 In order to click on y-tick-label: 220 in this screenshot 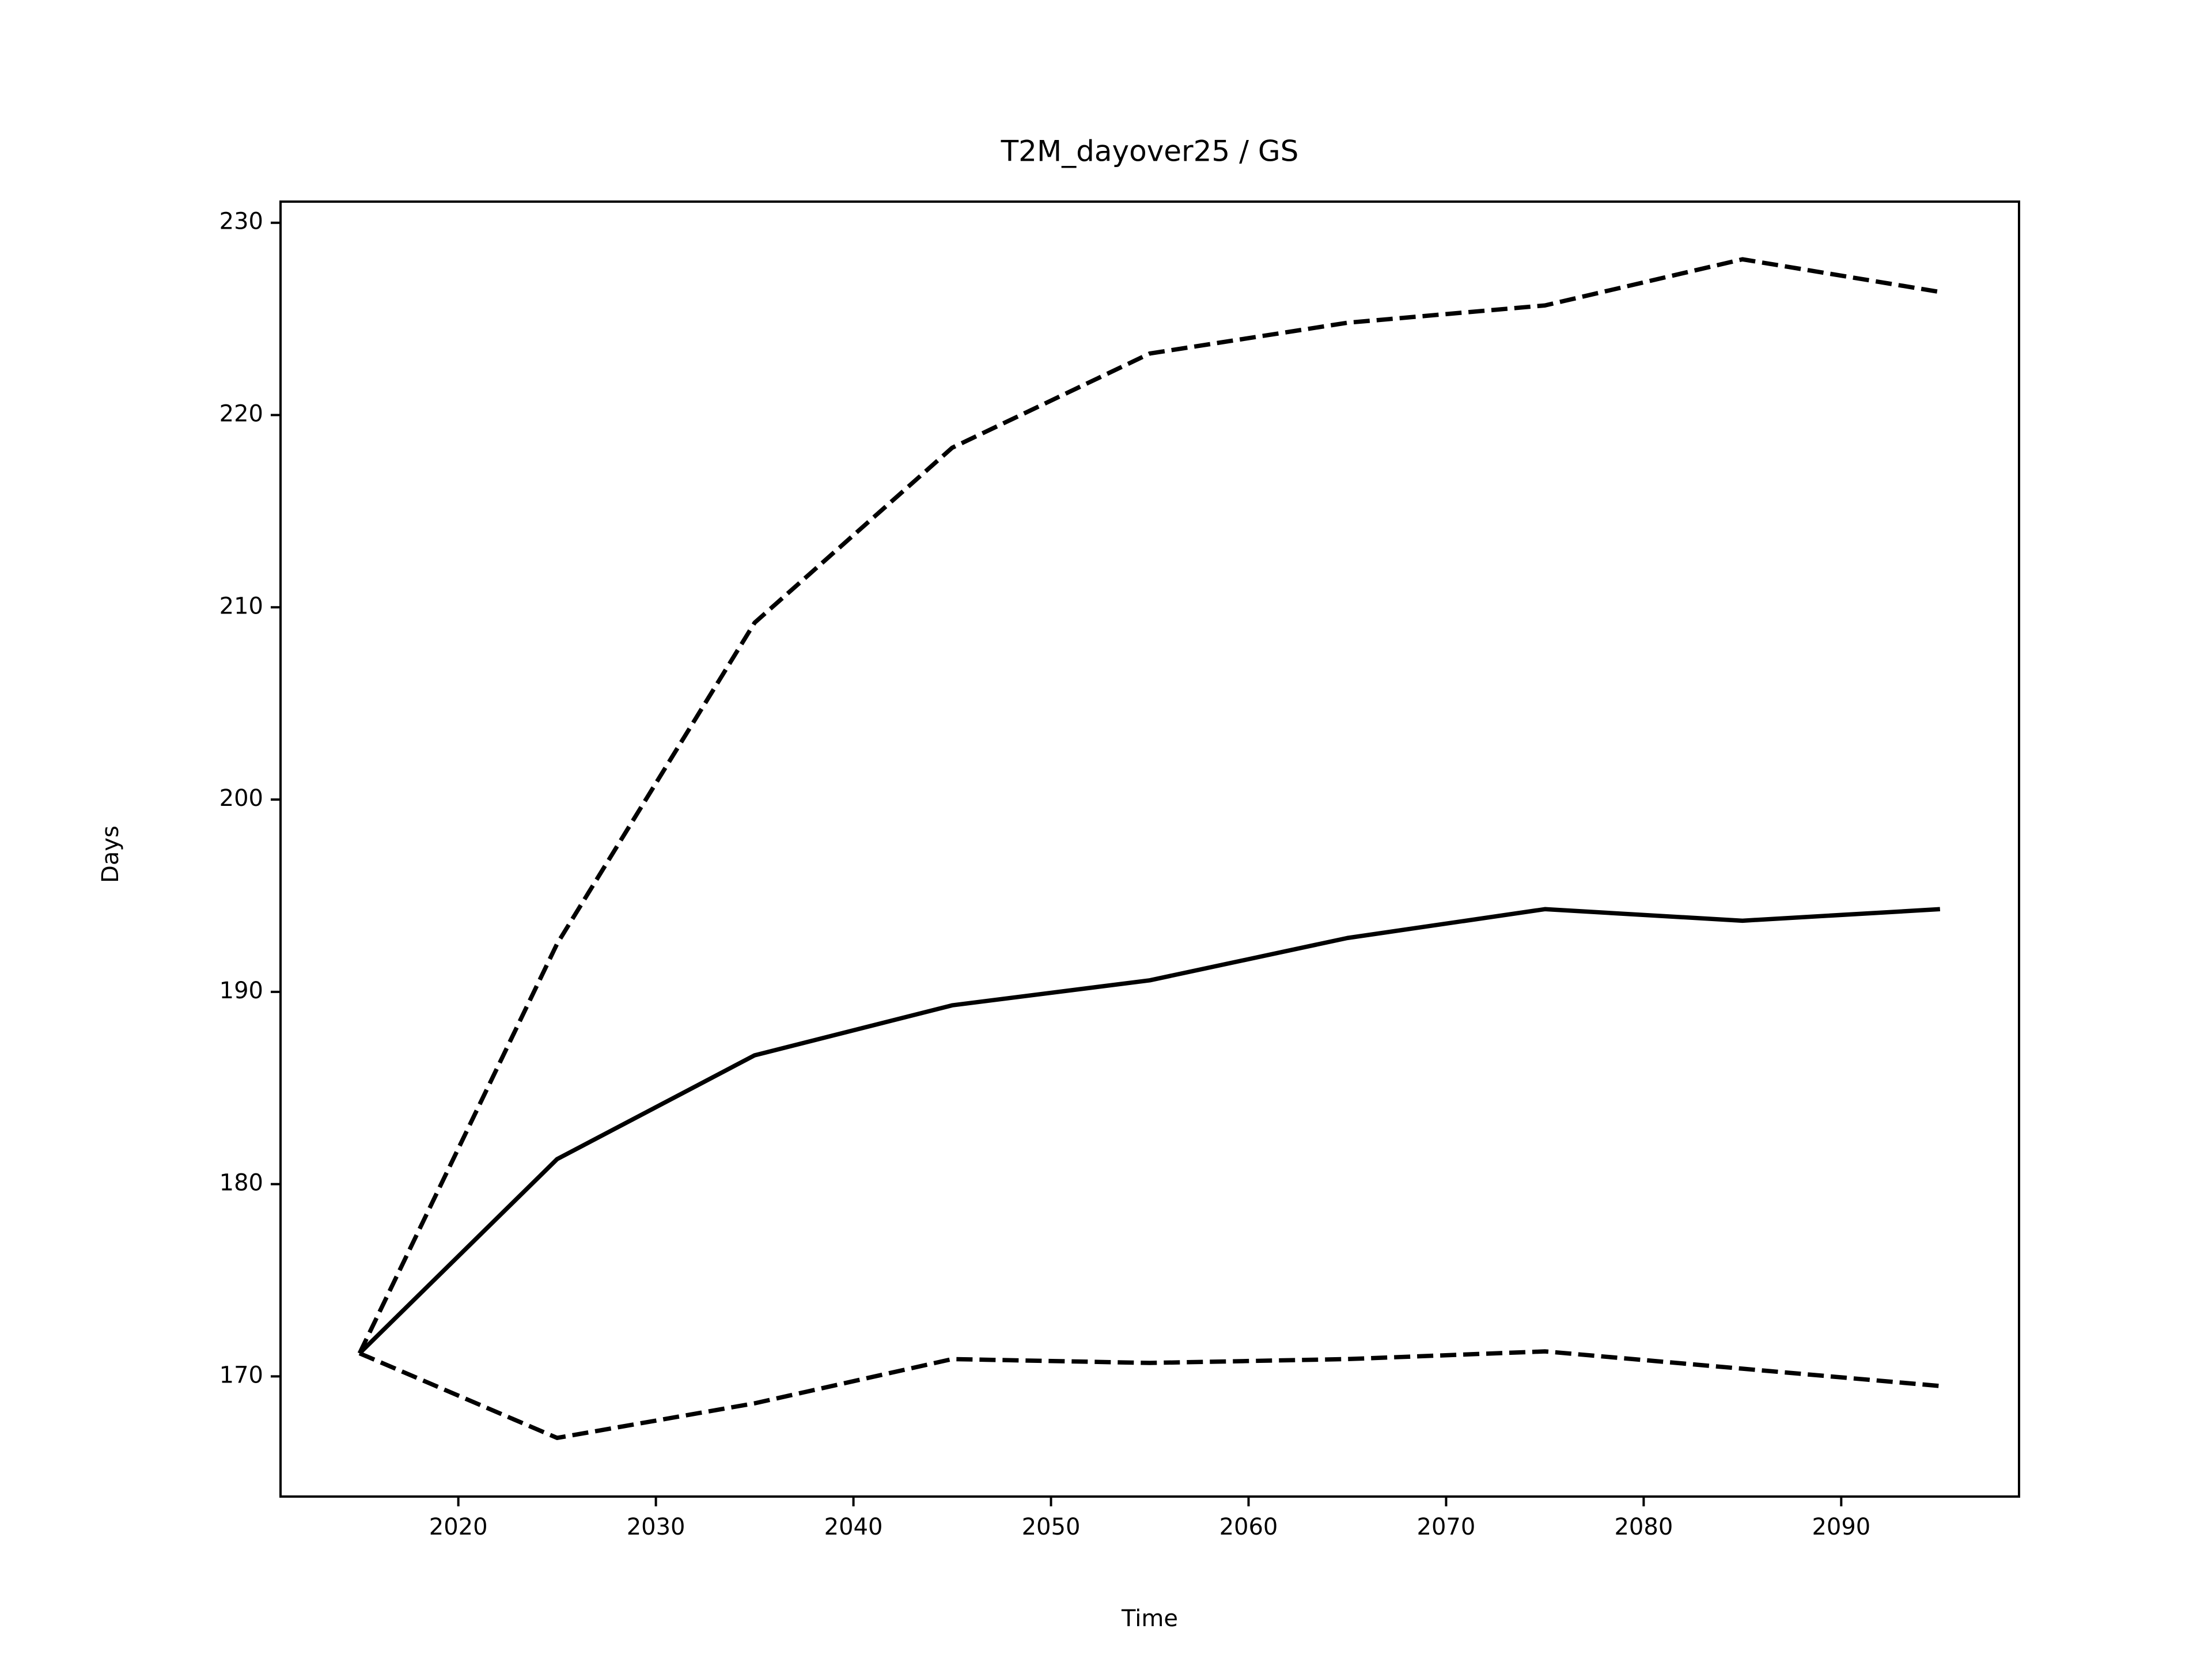, I will do `click(241, 413)`.